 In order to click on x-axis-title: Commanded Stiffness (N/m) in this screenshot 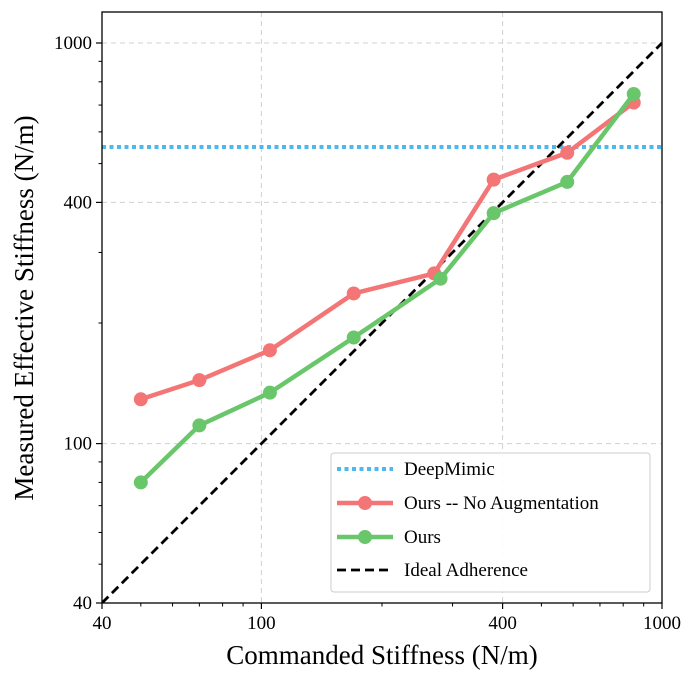, I will do `click(381, 655)`.